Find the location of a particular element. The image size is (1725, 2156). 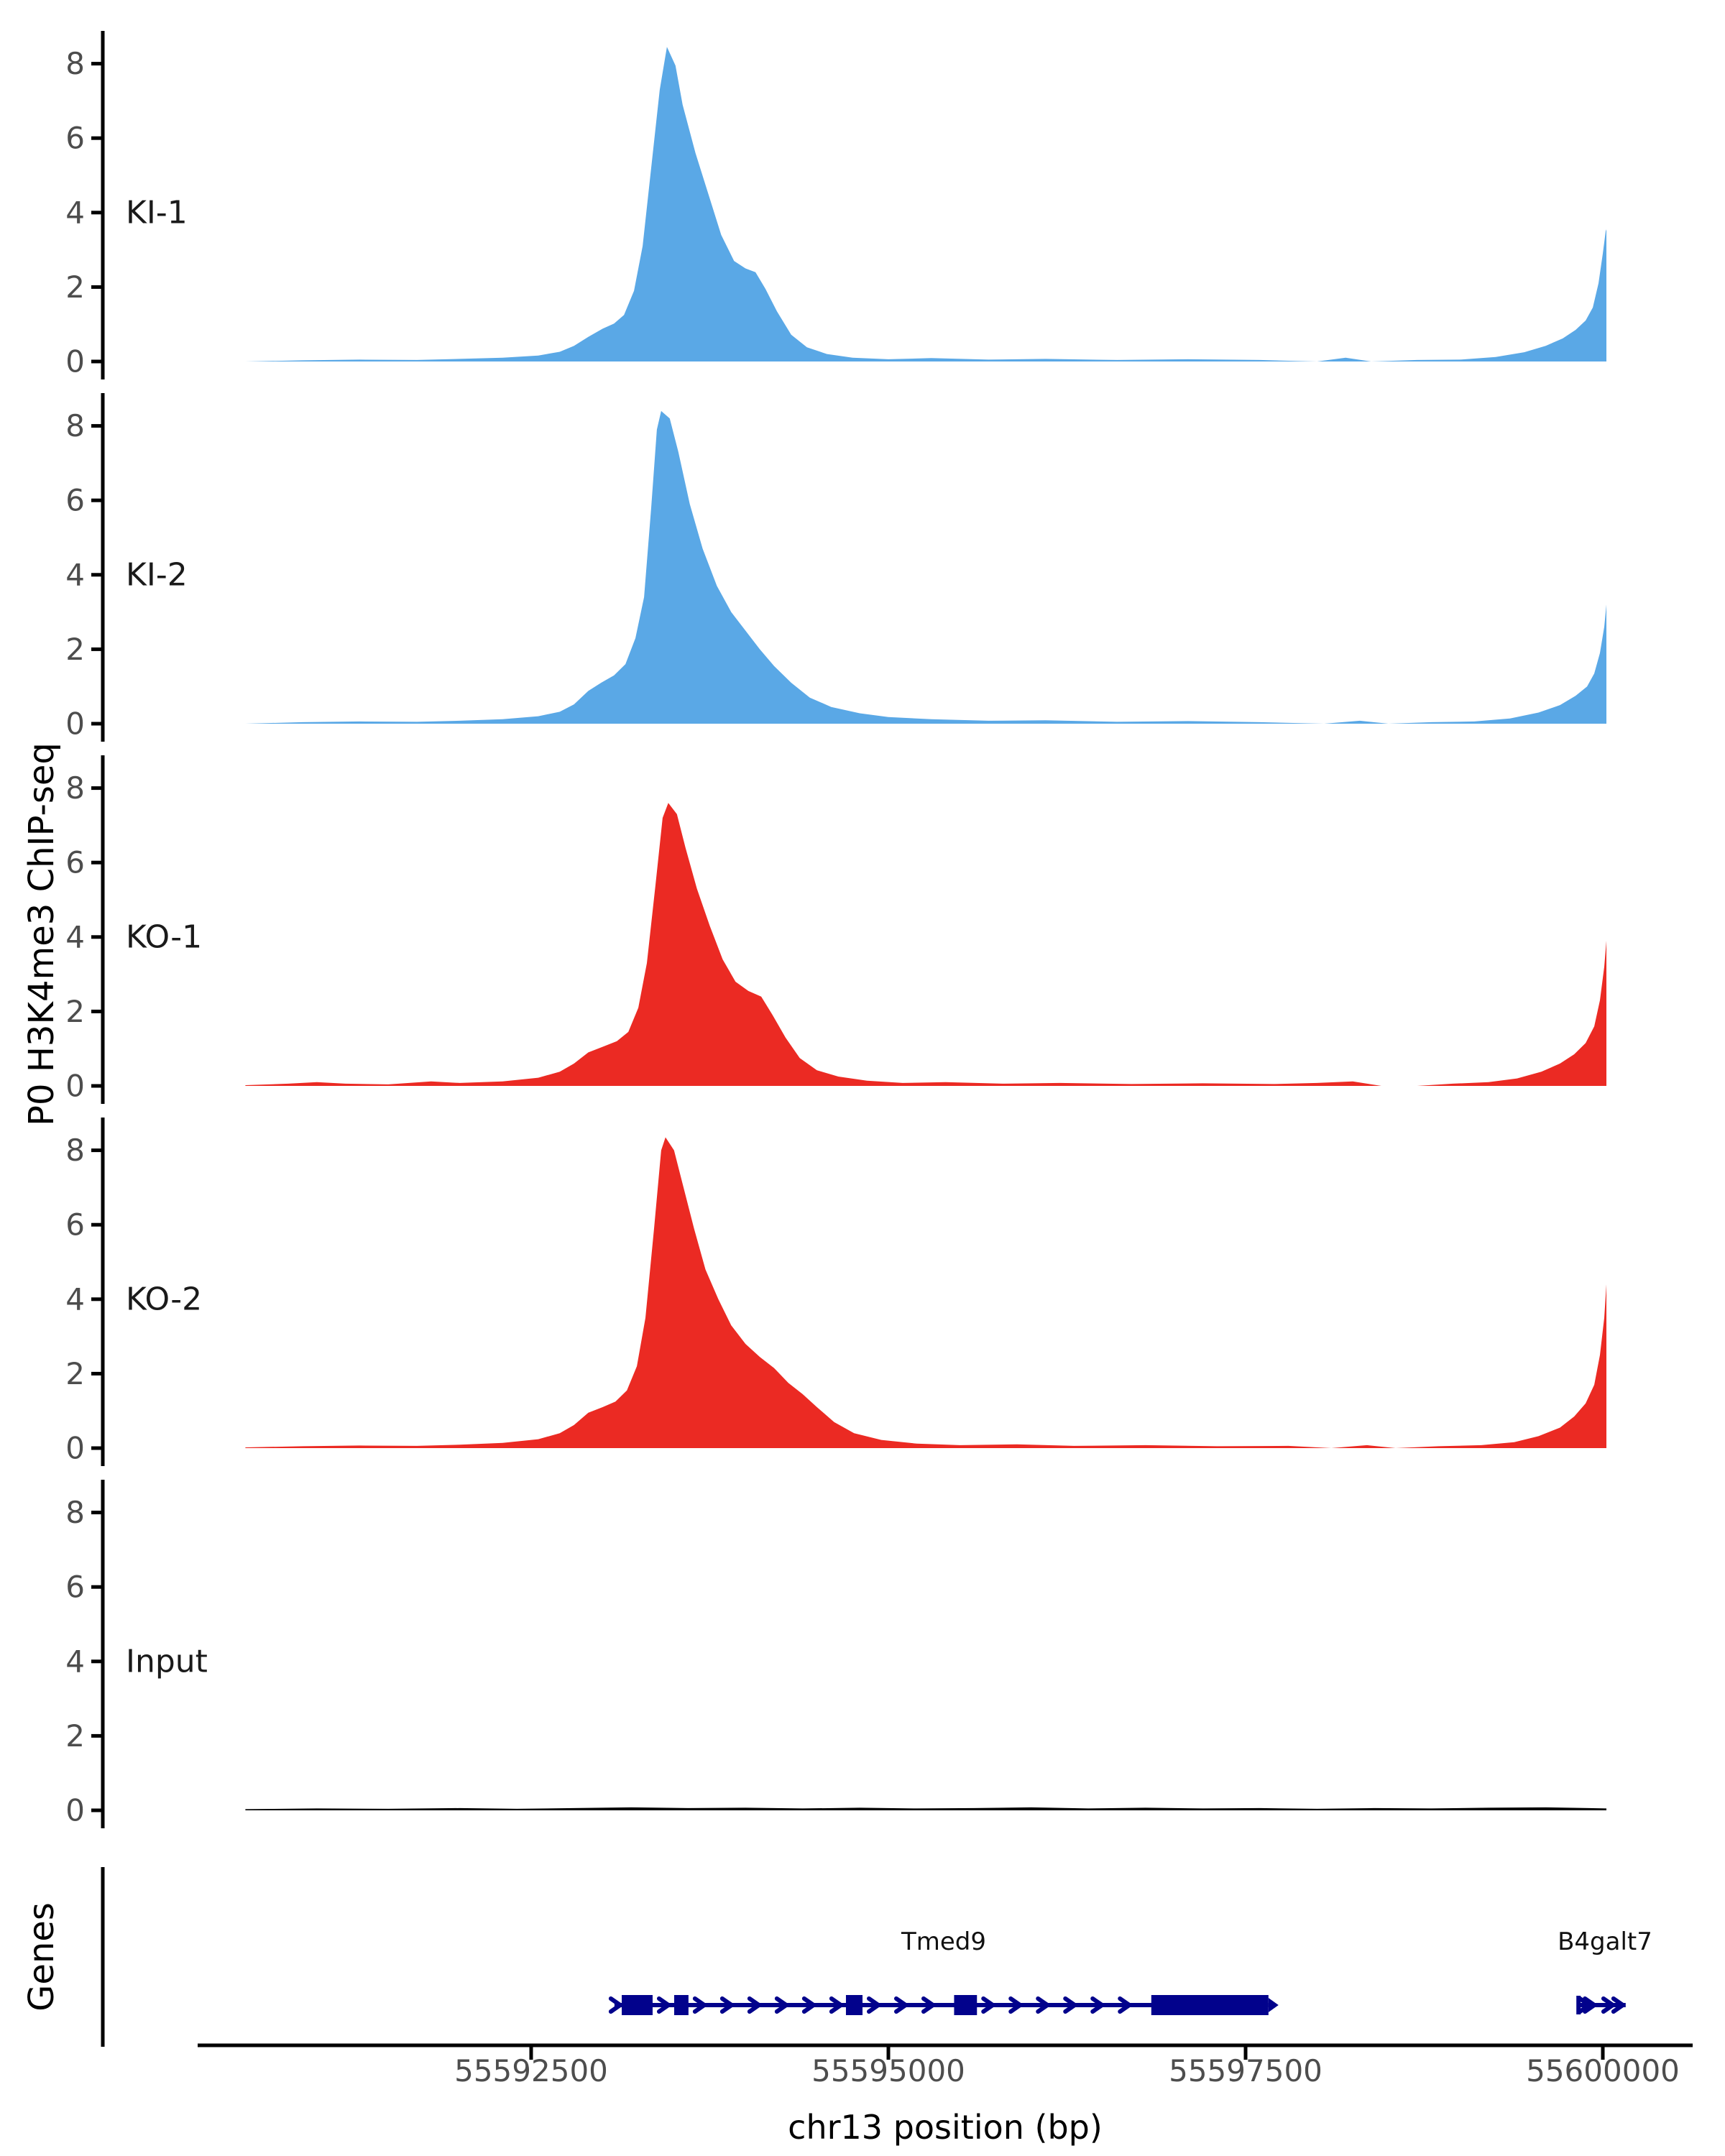

x-tick-label: 55597500 is located at coordinates (1245, 2070).